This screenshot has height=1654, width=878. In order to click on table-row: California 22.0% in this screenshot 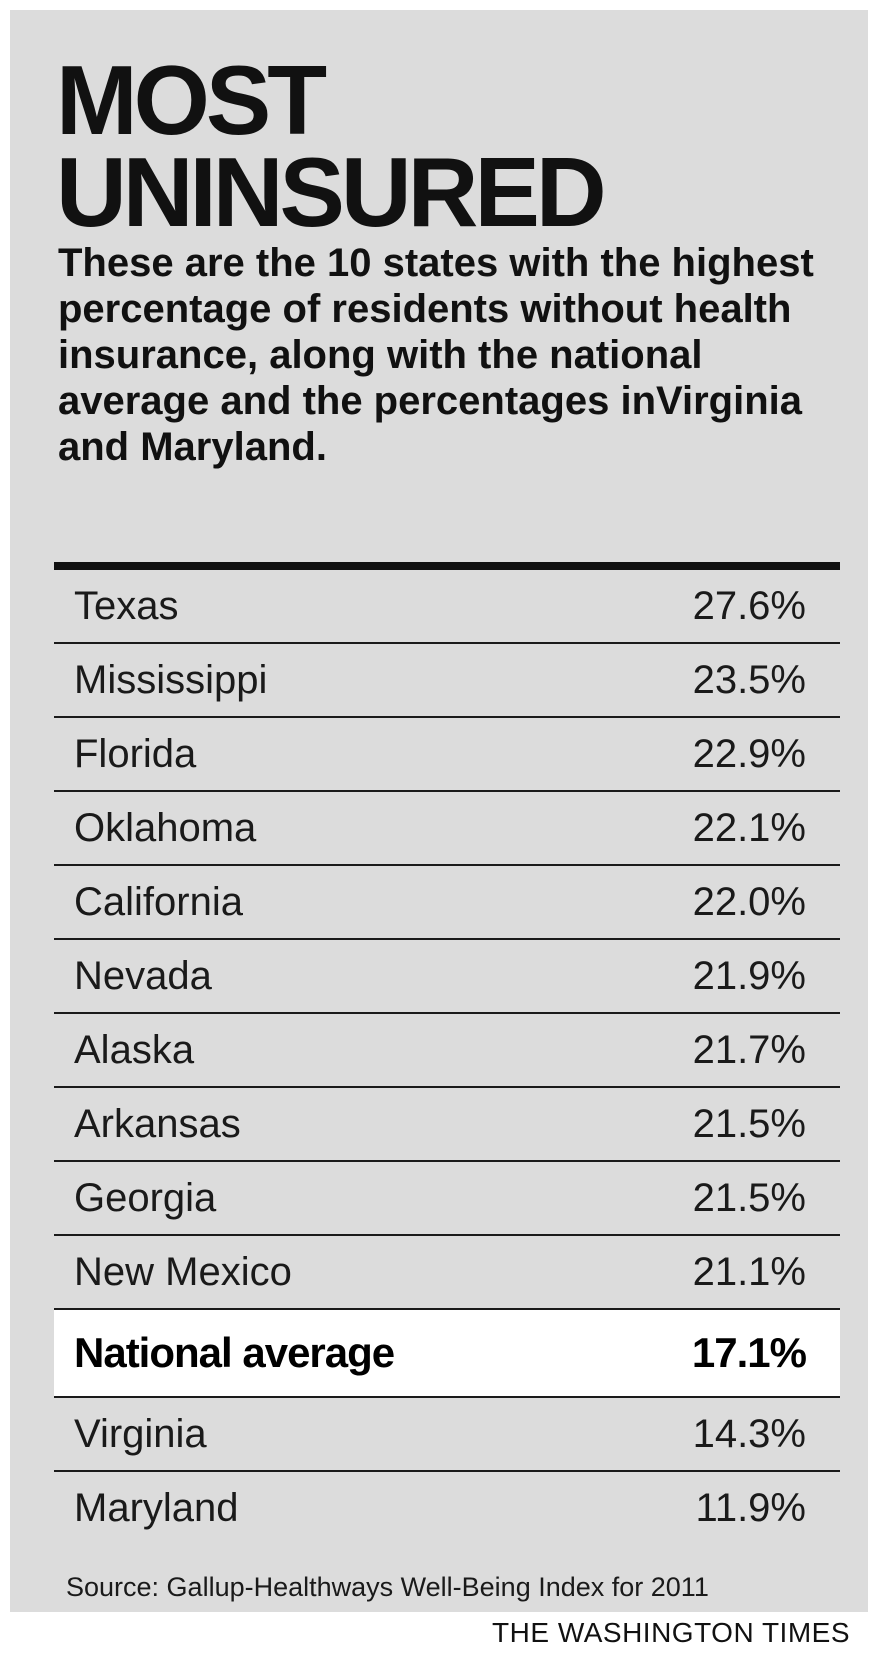, I will do `click(447, 903)`.